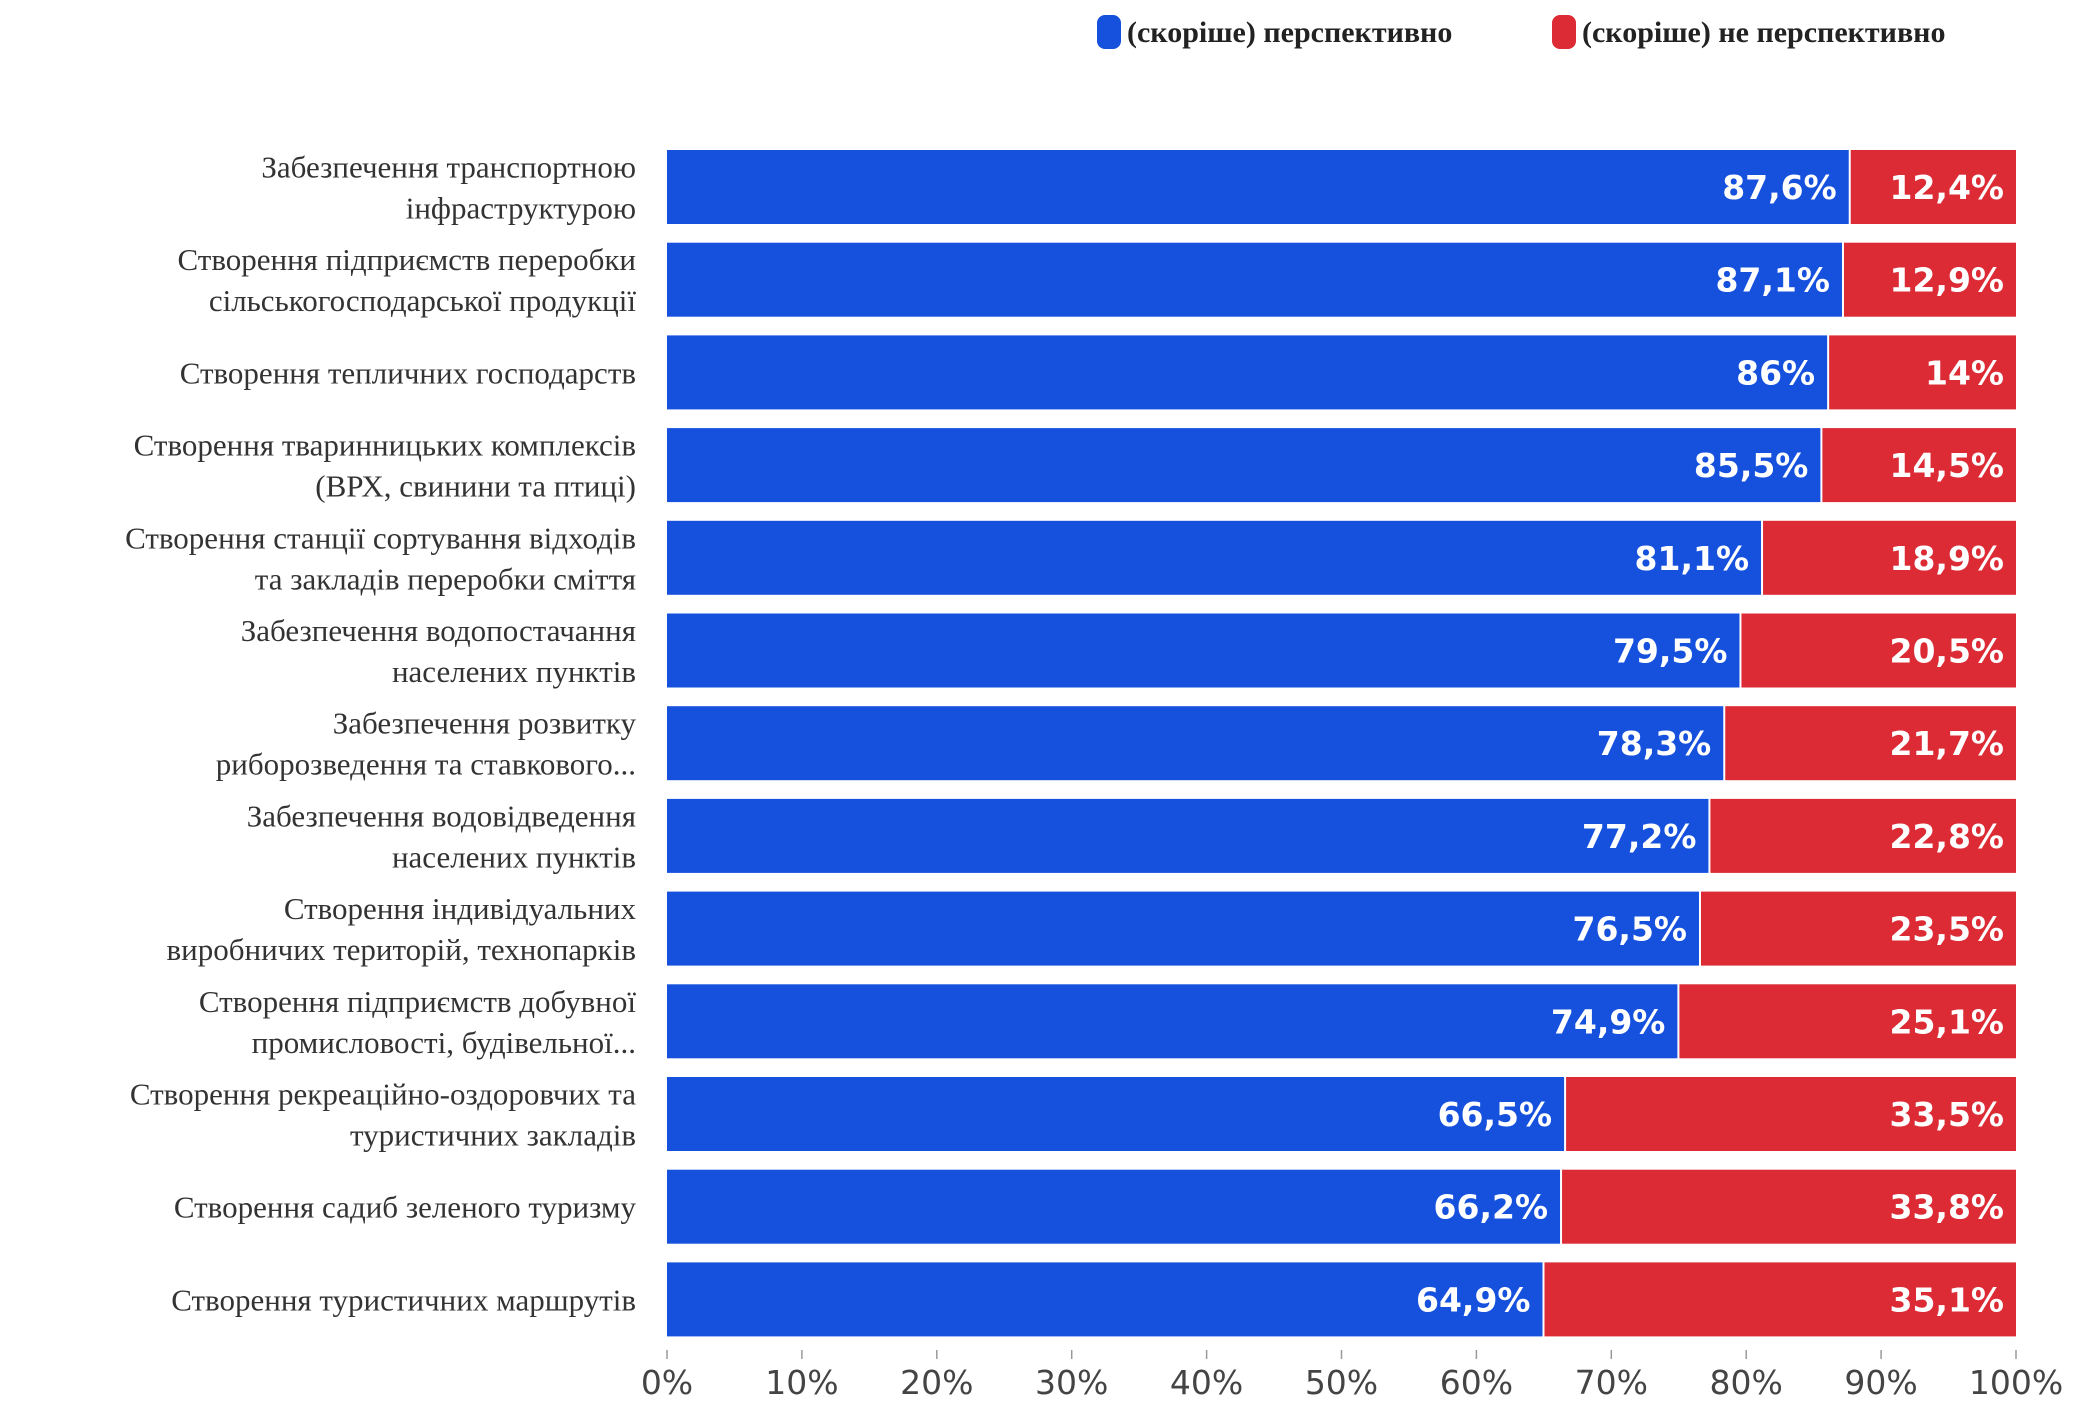 The width and height of the screenshot is (2074, 1406). What do you see at coordinates (1947, 929) in the screenshot?
I see `value-label-8-1: 23,5%` at bounding box center [1947, 929].